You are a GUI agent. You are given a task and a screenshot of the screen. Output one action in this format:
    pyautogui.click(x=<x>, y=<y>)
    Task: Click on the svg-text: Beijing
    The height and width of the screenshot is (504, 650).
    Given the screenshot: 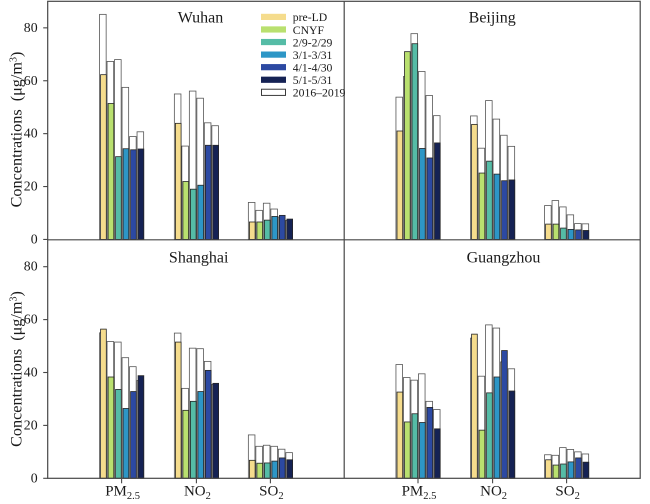 What is the action you would take?
    pyautogui.click(x=492, y=18)
    